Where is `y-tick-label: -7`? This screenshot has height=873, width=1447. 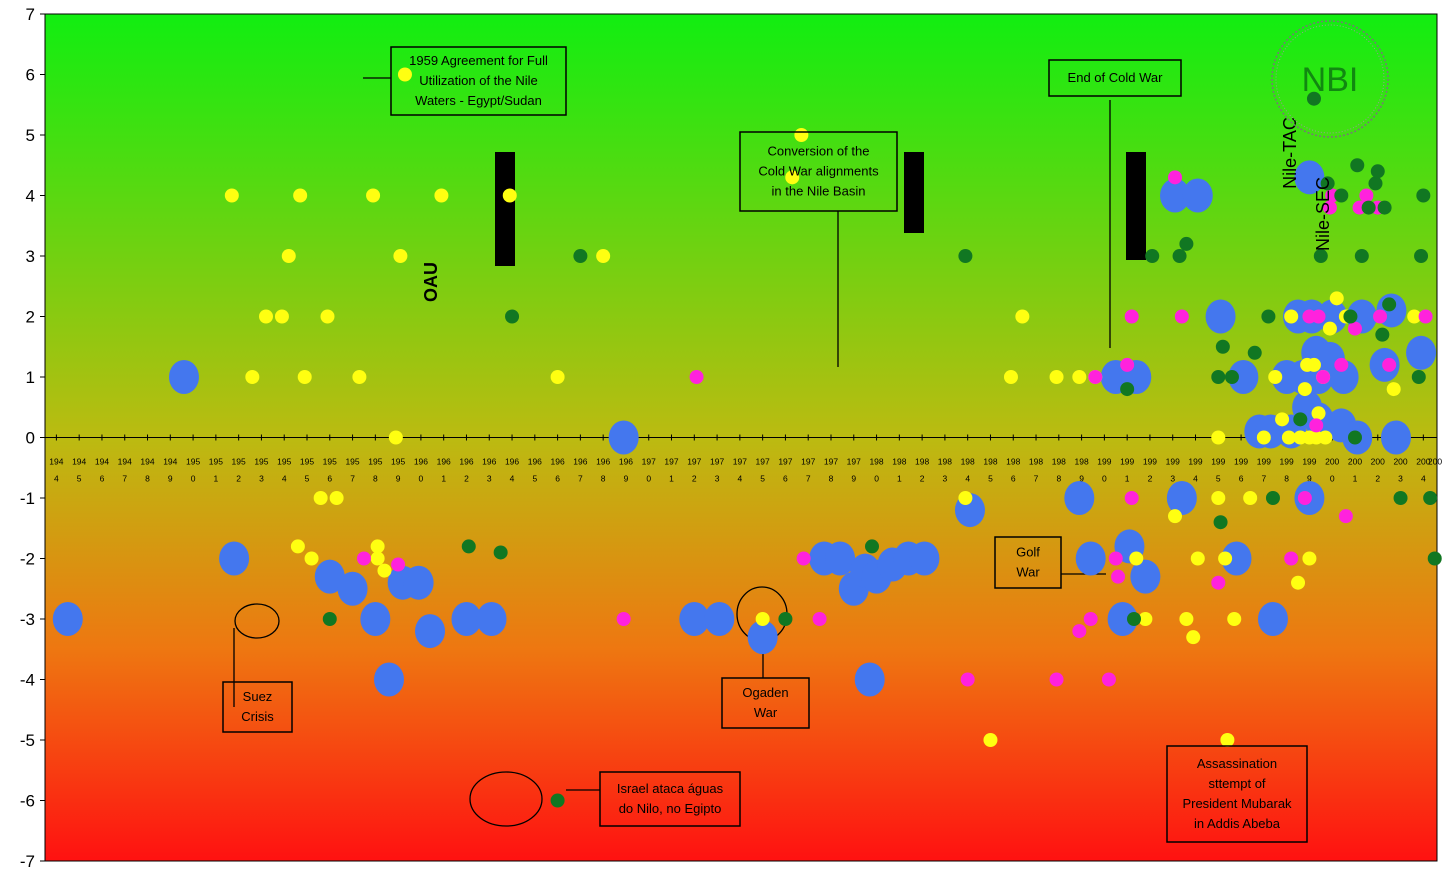 y-tick-label: -7 is located at coordinates (27, 861).